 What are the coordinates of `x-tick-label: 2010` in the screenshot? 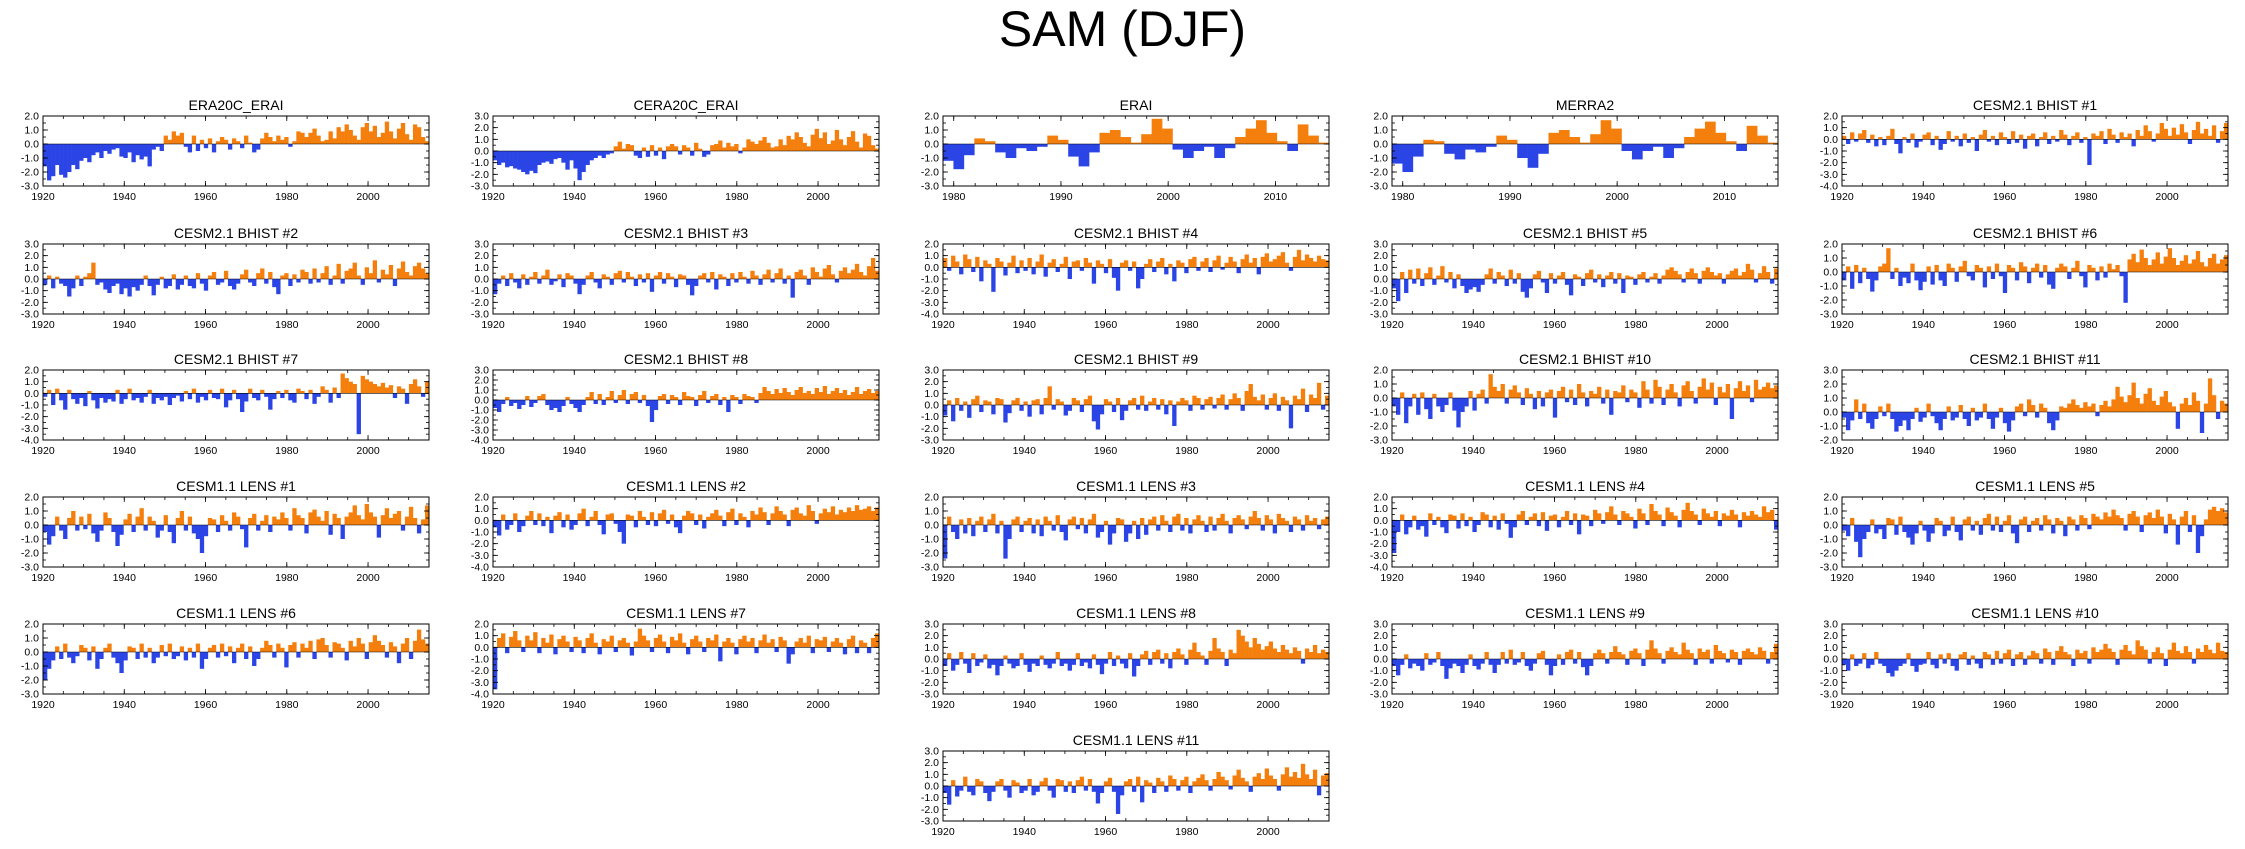 It's located at (1725, 197).